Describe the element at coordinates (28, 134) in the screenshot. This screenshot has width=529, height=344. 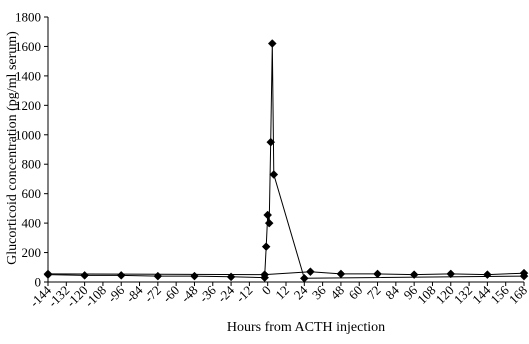
I see `y-tick-label: 1000` at that location.